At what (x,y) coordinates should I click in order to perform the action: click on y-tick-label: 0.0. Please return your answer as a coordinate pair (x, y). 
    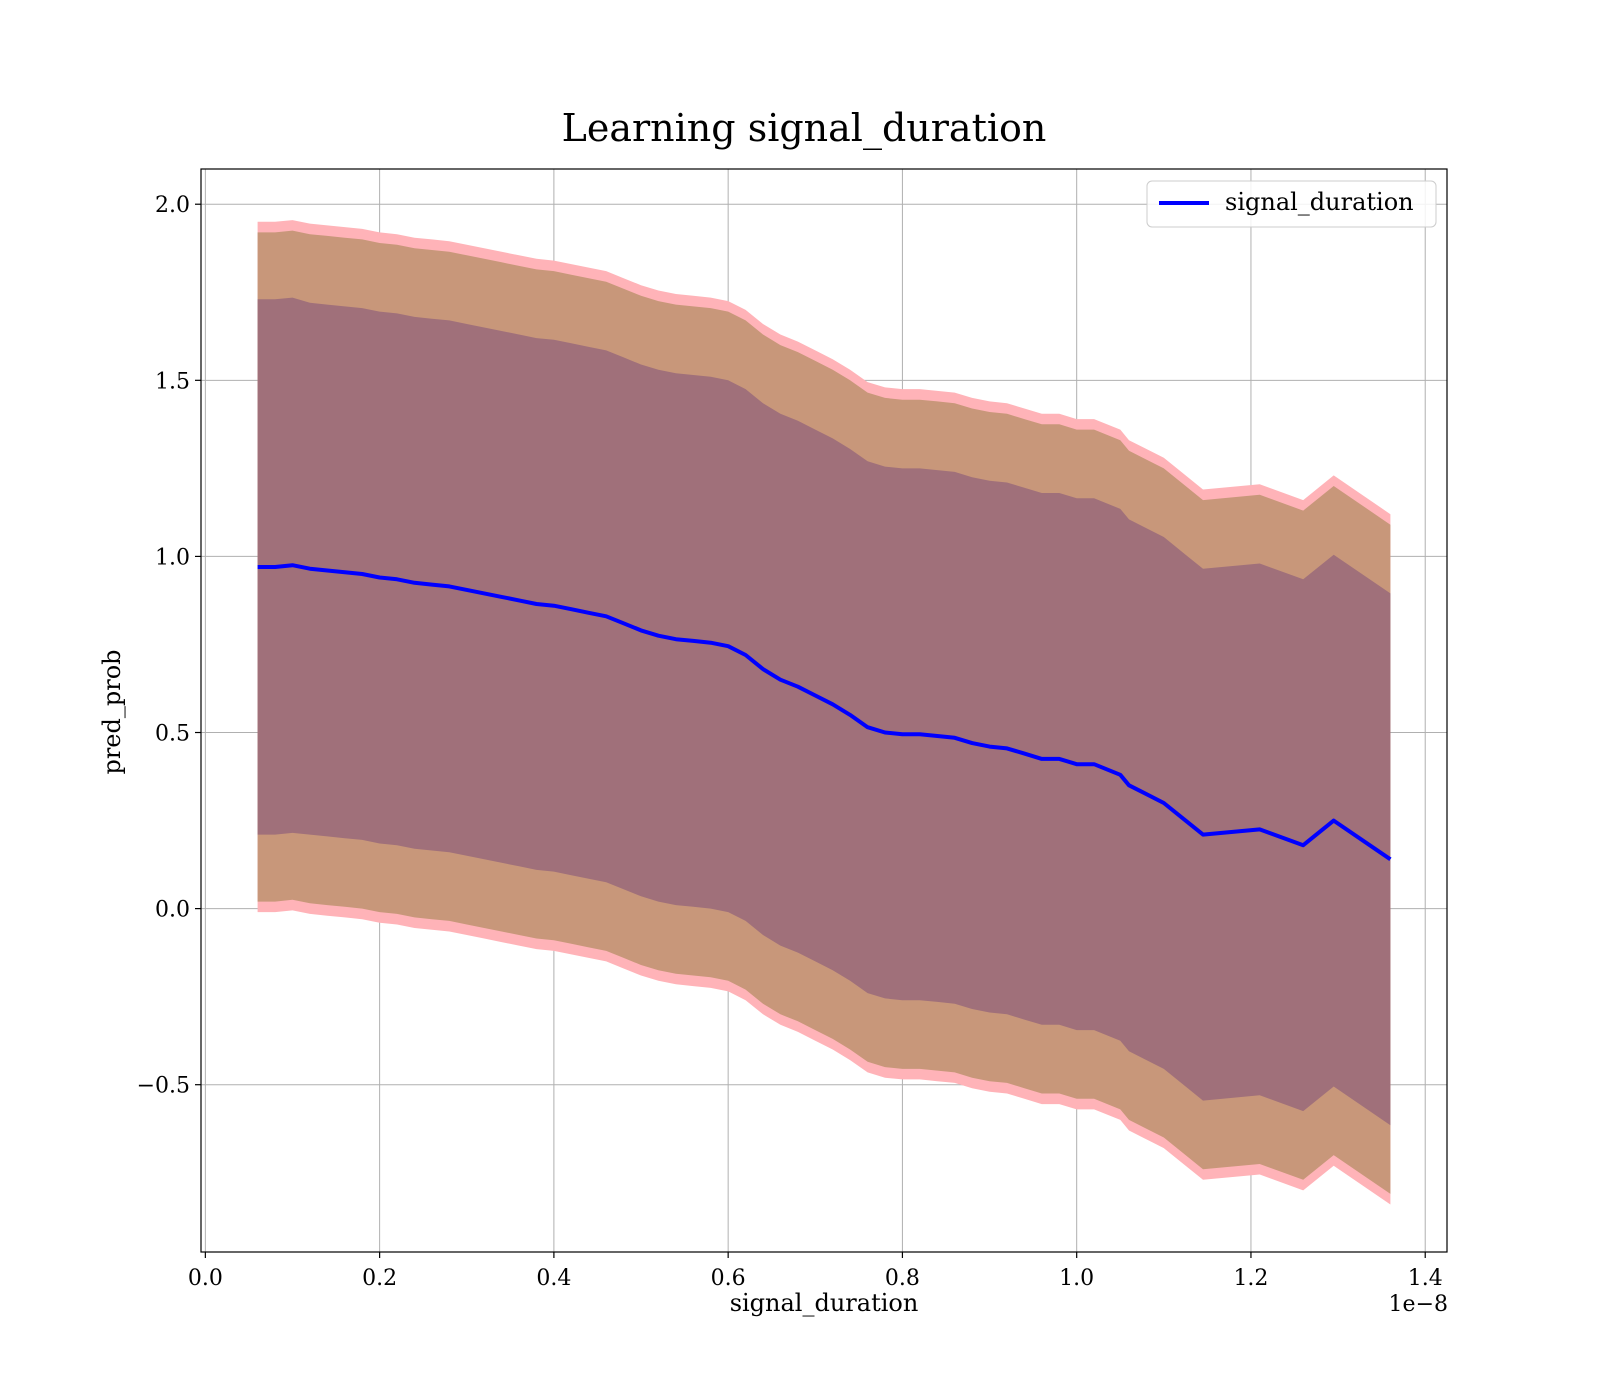
    Looking at the image, I should click on (172, 910).